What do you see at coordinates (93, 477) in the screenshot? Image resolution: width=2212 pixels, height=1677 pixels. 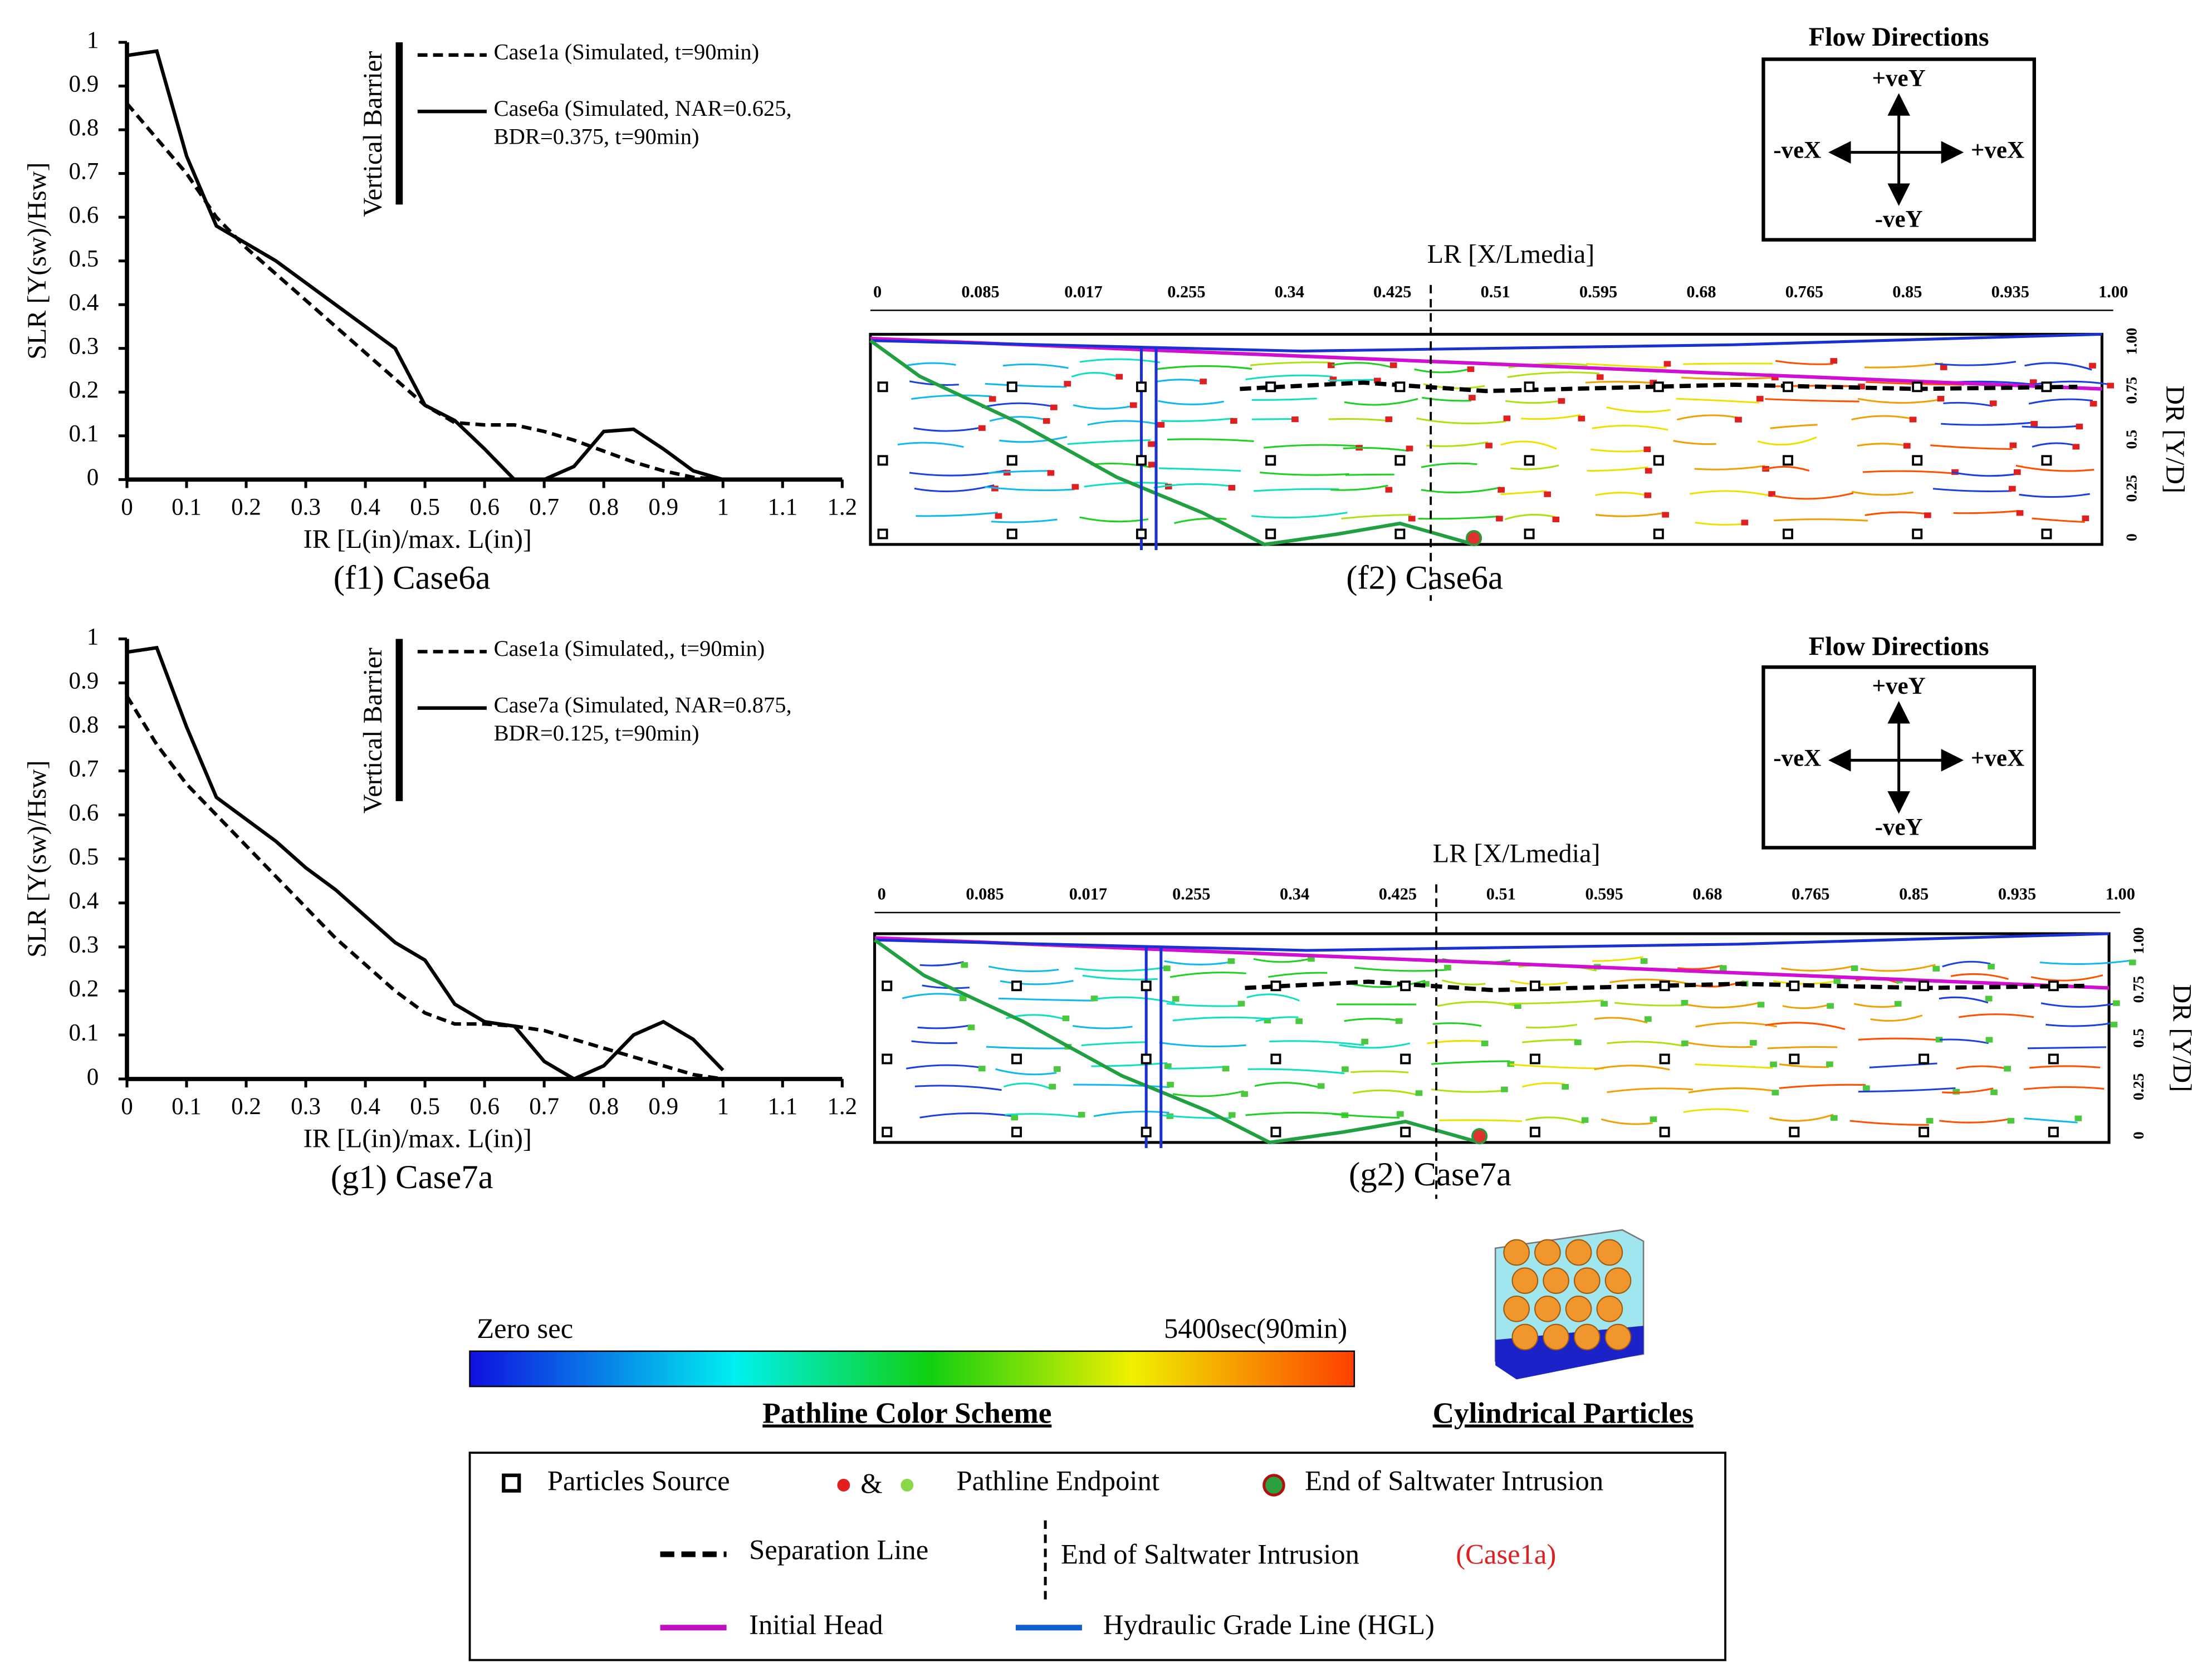 I see `y-tick-label: 0` at bounding box center [93, 477].